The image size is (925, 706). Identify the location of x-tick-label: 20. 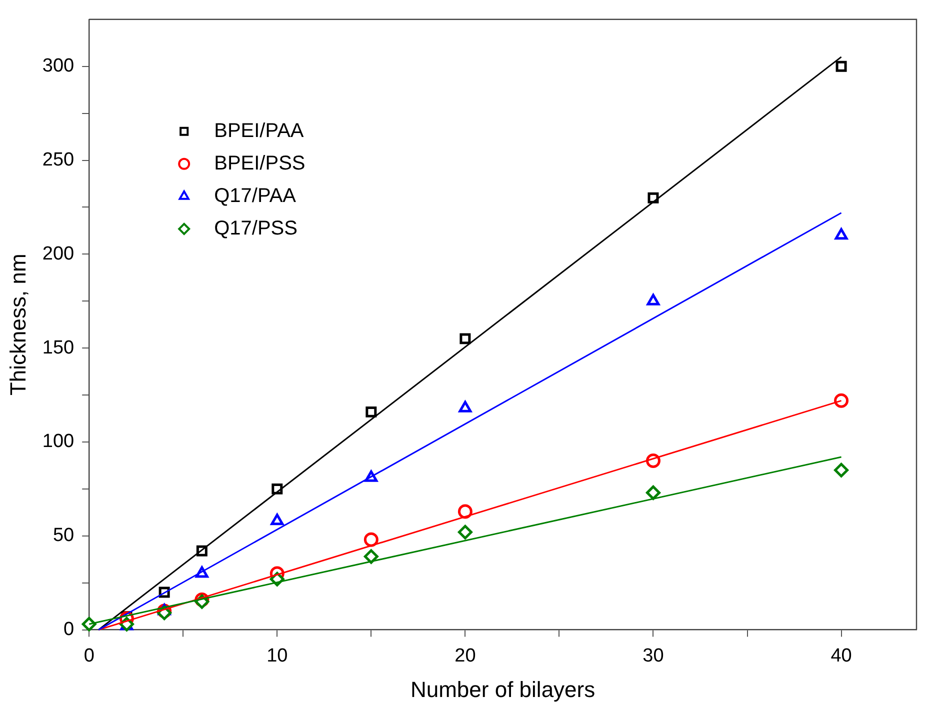
(465, 655).